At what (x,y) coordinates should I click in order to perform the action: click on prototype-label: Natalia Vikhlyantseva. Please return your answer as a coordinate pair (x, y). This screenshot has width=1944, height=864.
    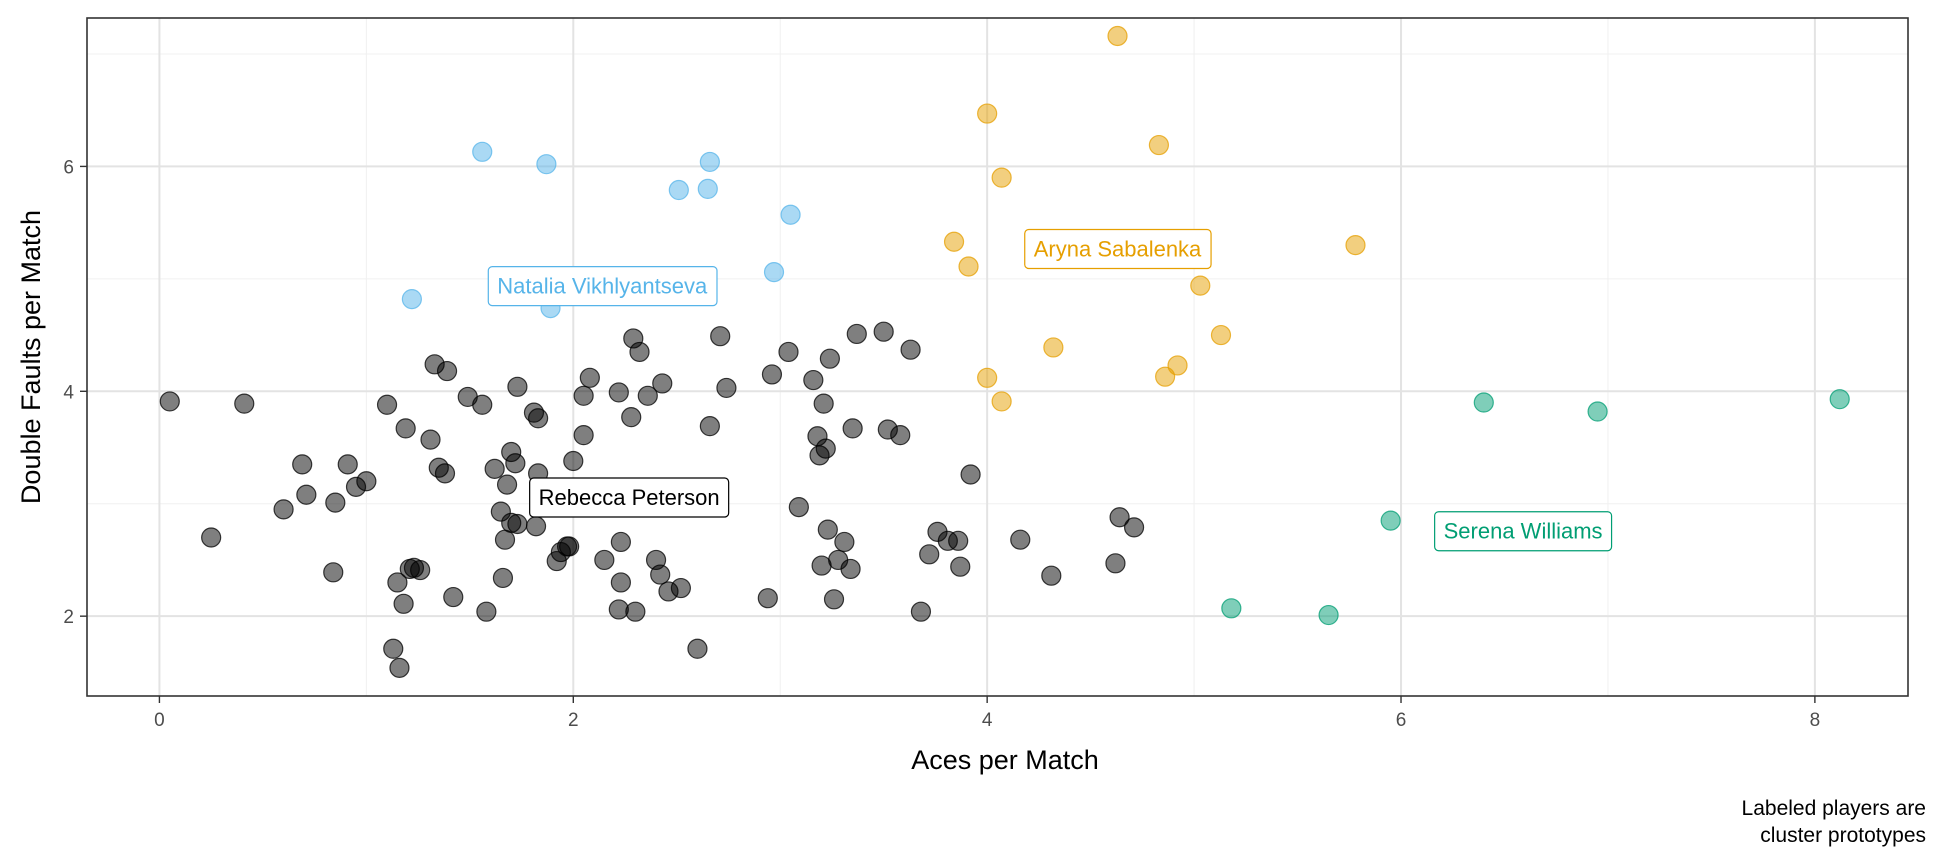
    Looking at the image, I should click on (602, 286).